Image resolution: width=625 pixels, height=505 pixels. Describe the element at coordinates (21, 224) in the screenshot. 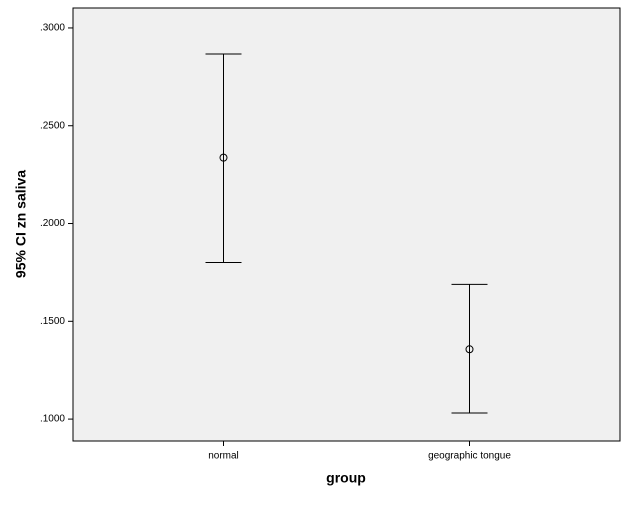

I see `y-axis-title: 95% CI zn saliva` at that location.